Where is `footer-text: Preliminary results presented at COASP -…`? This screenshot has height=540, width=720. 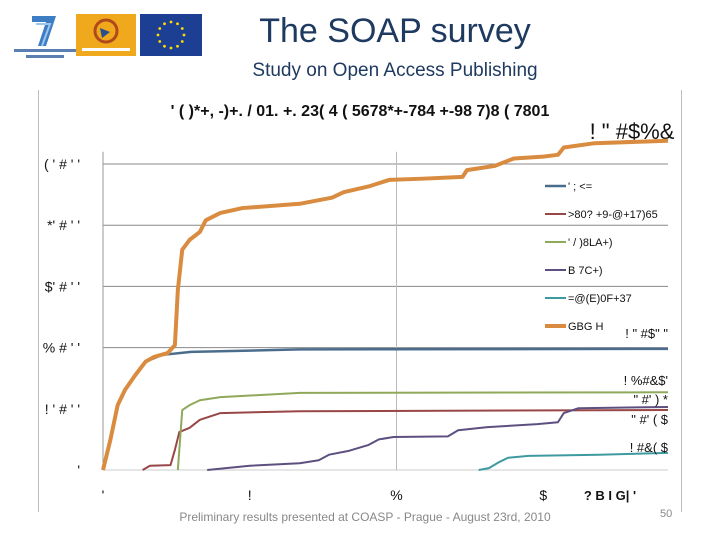 footer-text: Preliminary results presented at COASP -… is located at coordinates (365, 517).